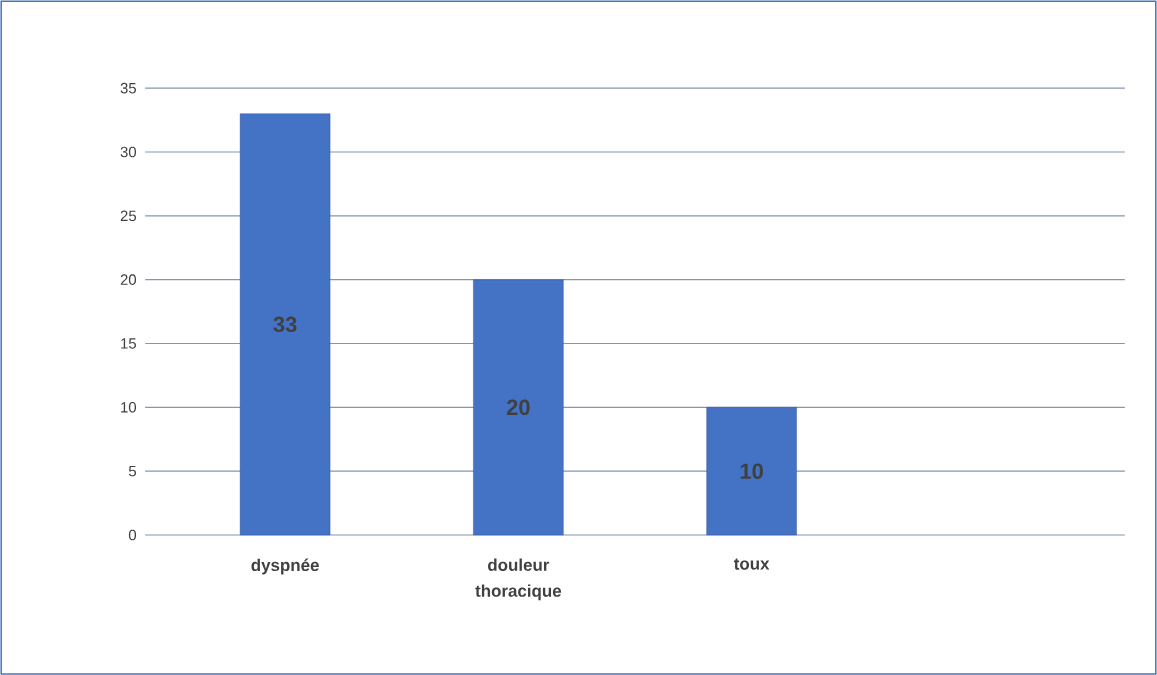  I want to click on y-tick-label: 5, so click(132, 471).